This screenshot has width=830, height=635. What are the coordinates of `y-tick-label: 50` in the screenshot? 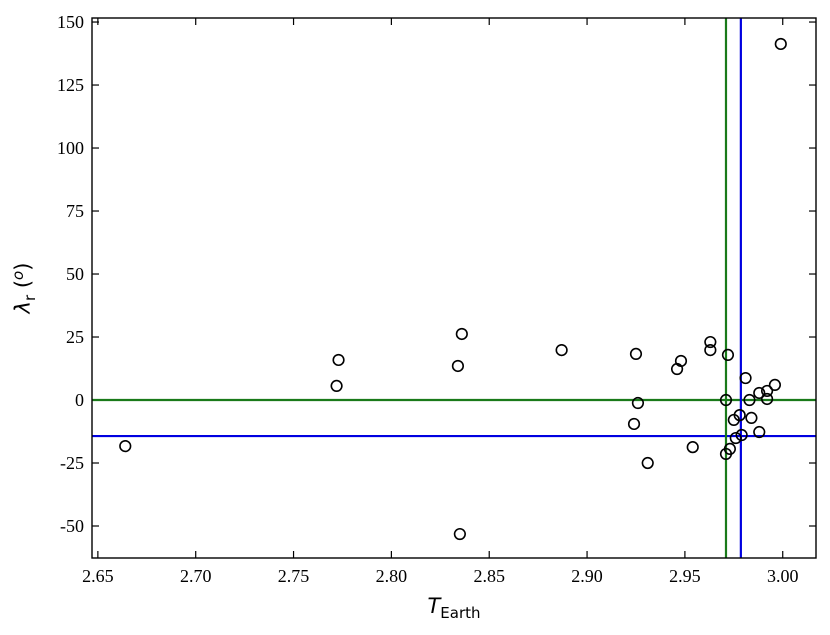 It's located at (75, 274).